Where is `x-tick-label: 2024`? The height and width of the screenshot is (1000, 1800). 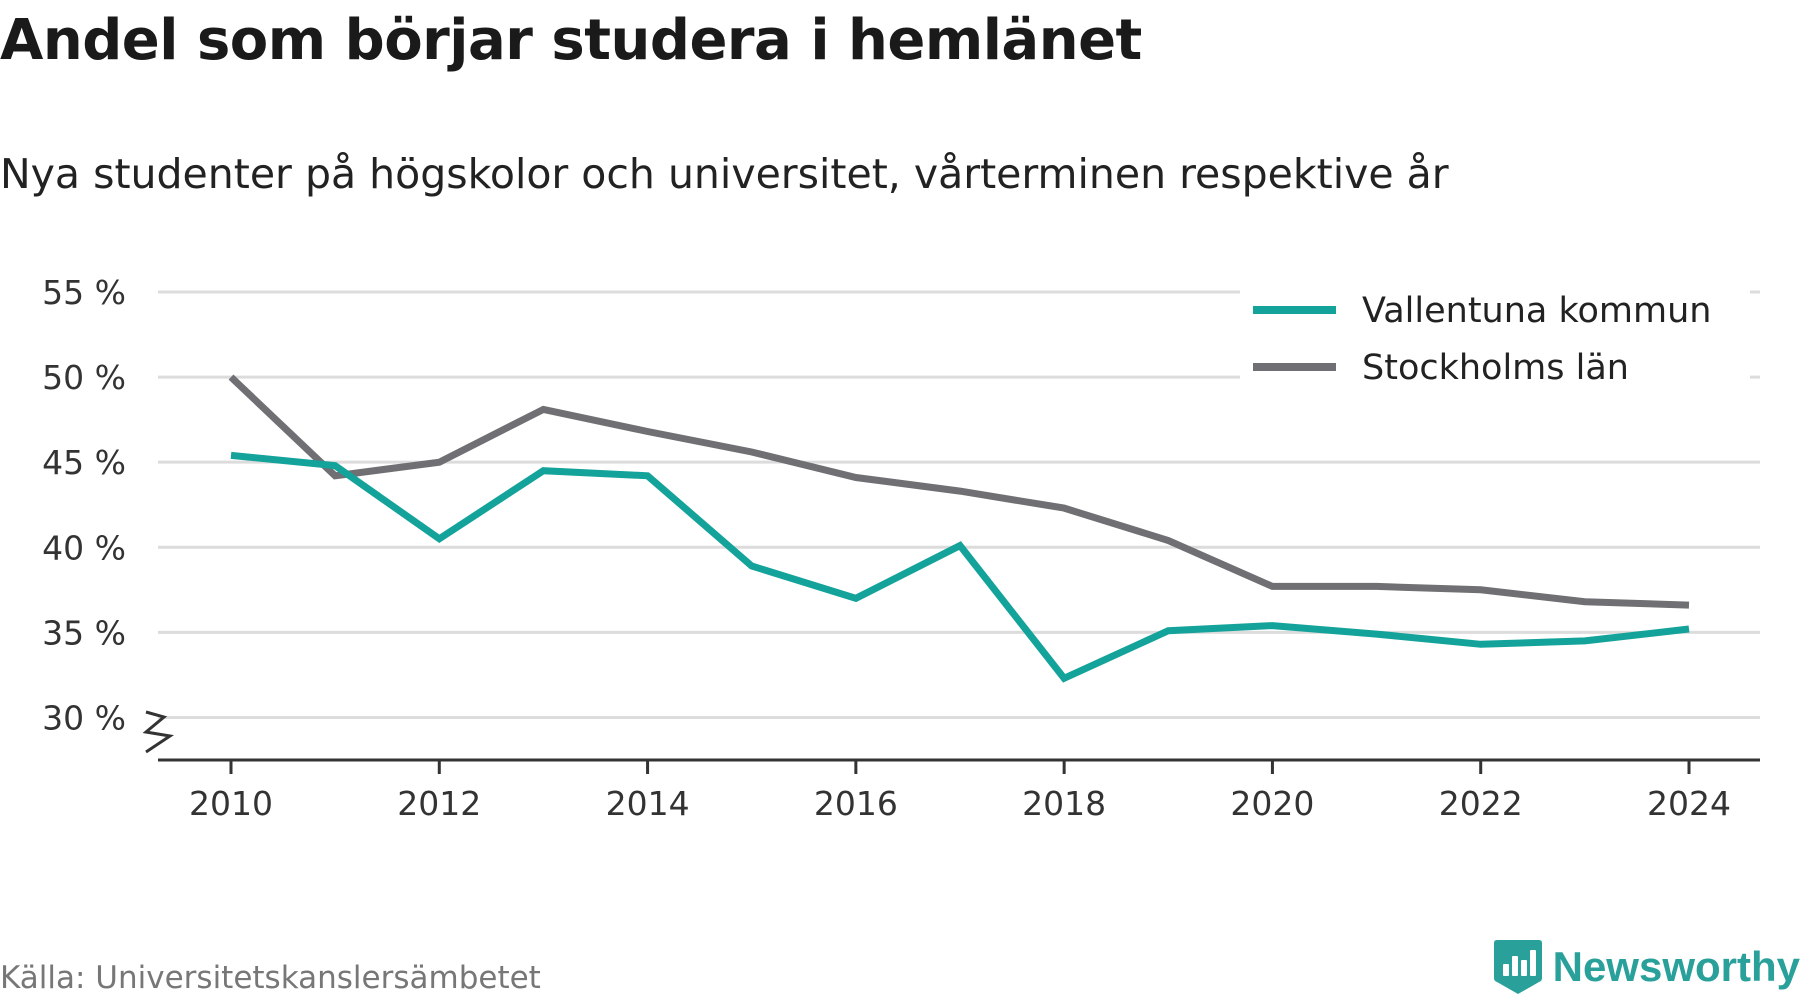
x-tick-label: 2024 is located at coordinates (1689, 803).